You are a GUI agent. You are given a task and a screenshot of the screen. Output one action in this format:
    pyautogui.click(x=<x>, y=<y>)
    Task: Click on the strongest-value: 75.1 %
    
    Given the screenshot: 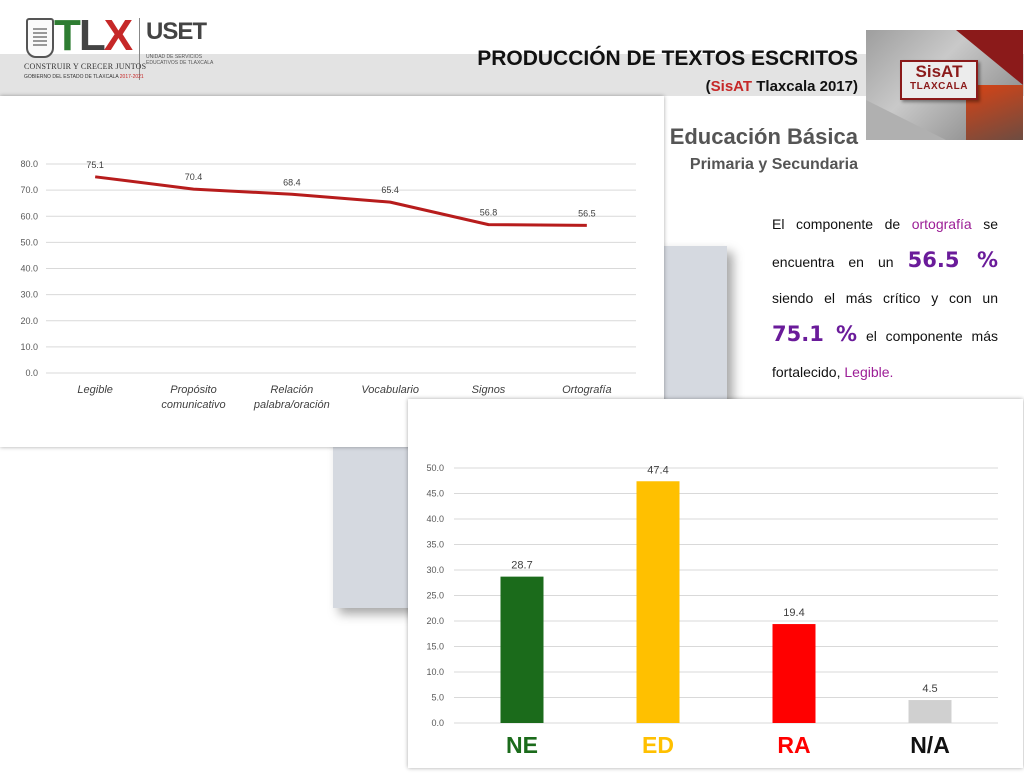 What is the action you would take?
    pyautogui.click(x=815, y=334)
    